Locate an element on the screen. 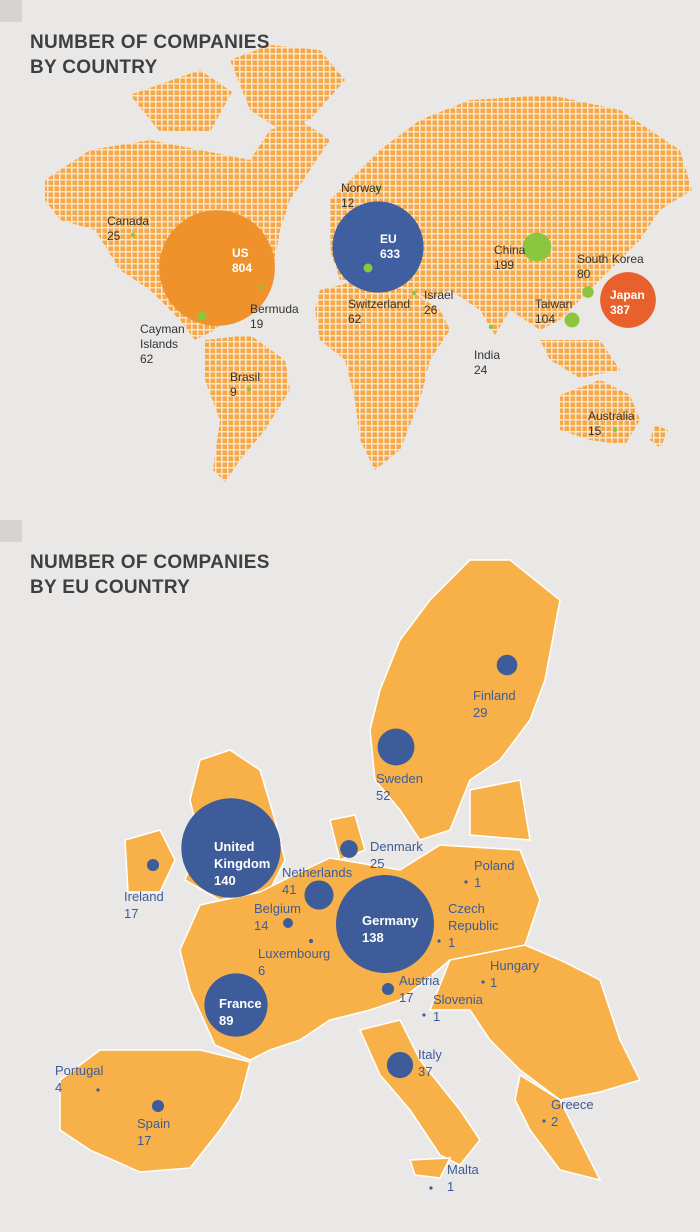 The image size is (700, 1232). point-name: Italy is located at coordinates (430, 1054).